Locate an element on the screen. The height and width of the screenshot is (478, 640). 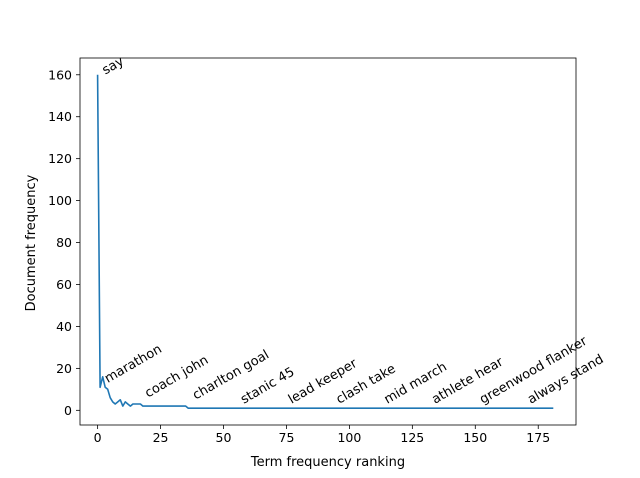
y-tick-label: 120 is located at coordinates (60, 158).